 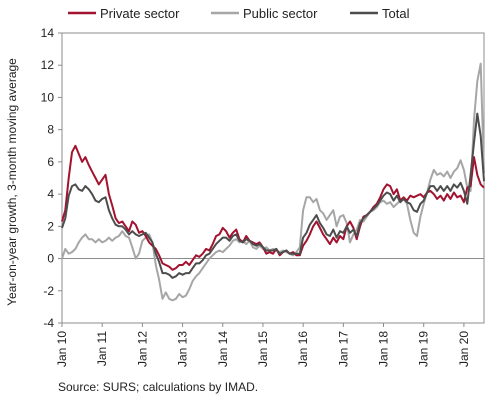 I want to click on y-tick-label: -2, so click(x=48, y=291).